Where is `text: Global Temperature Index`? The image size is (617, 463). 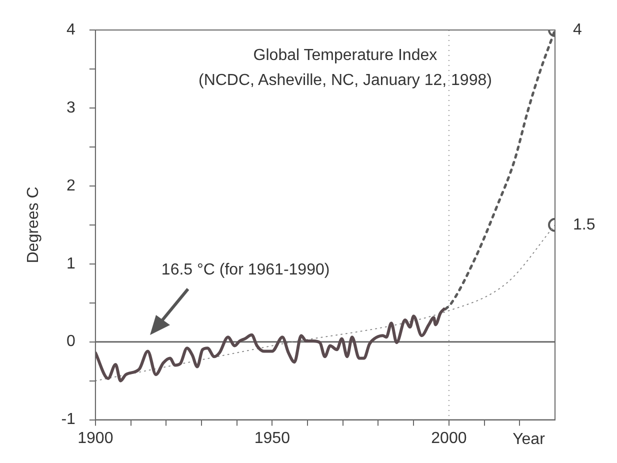 text: Global Temperature Index is located at coordinates (345, 55).